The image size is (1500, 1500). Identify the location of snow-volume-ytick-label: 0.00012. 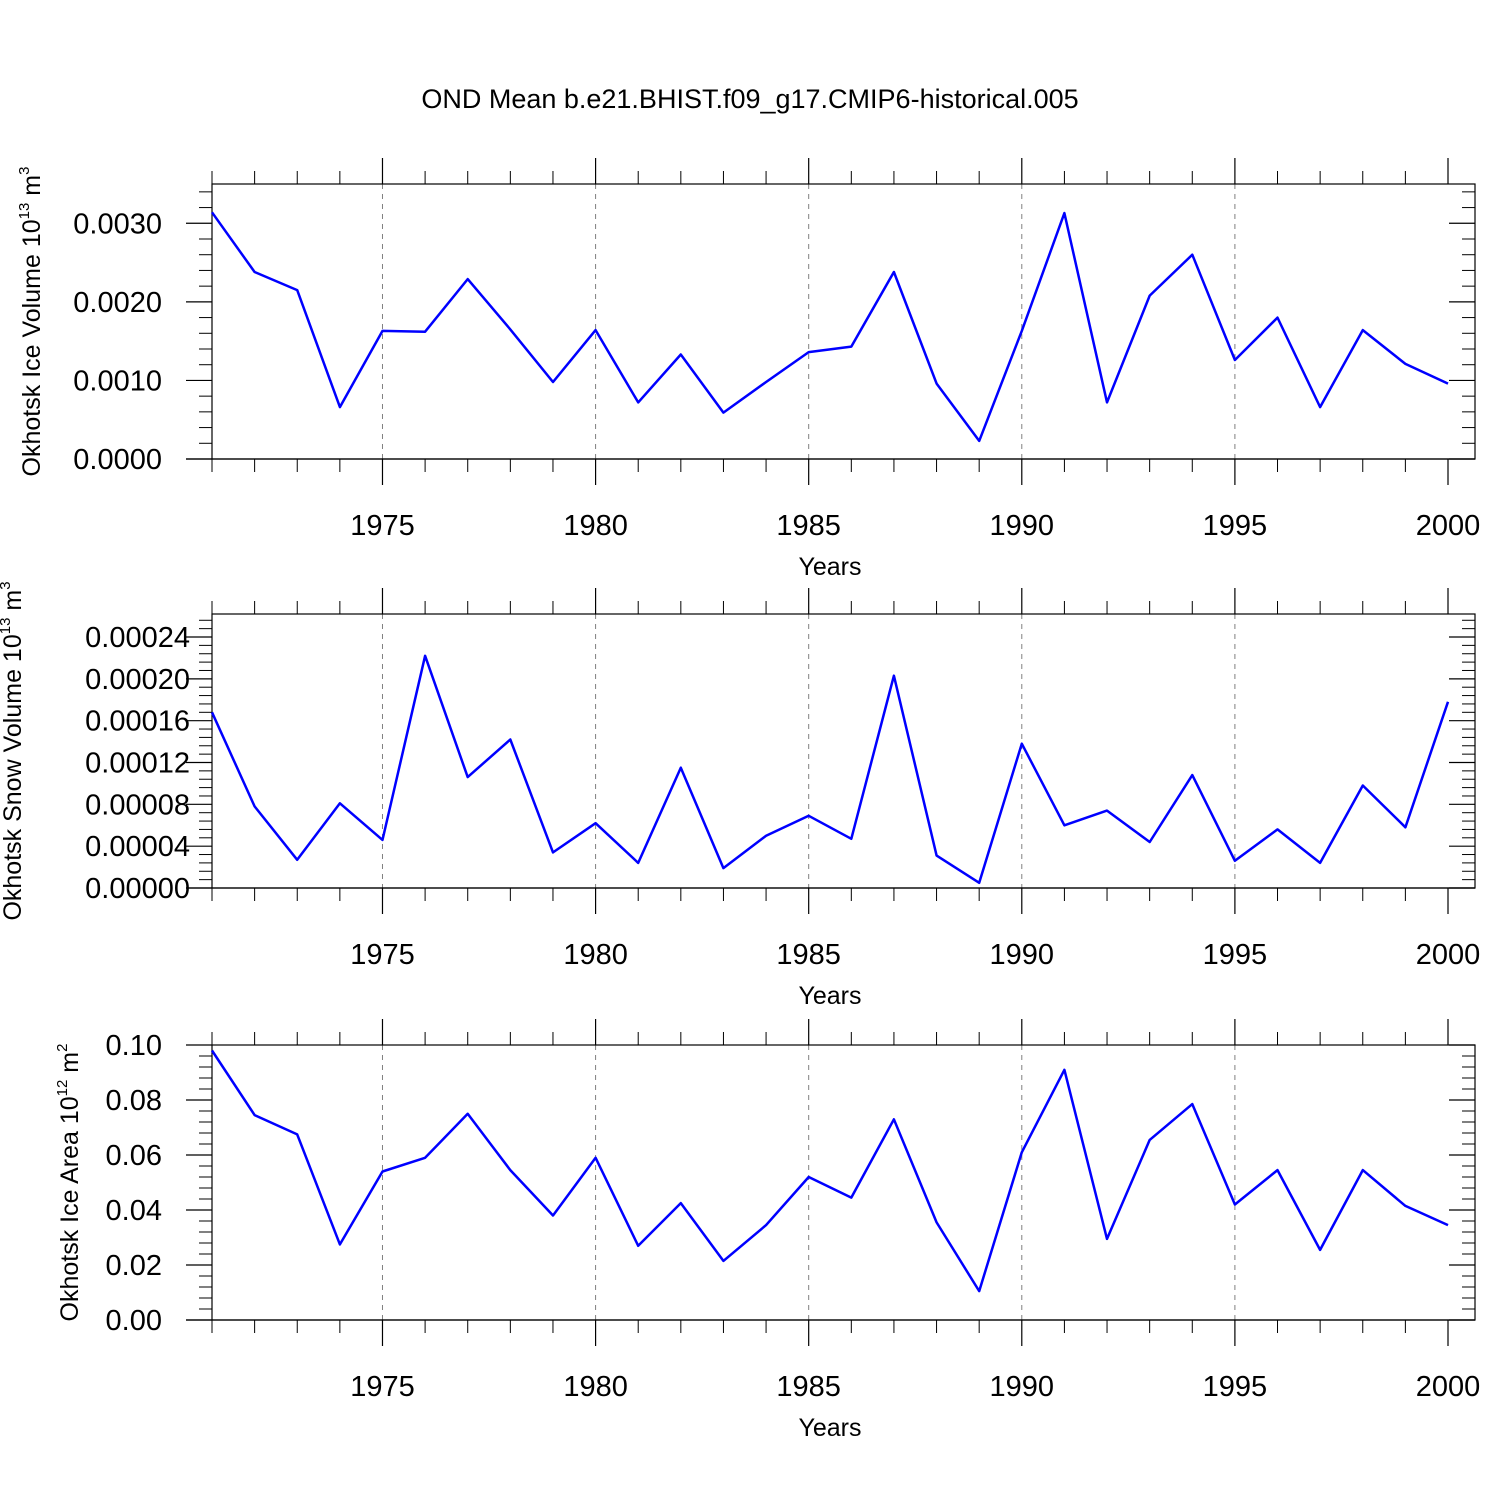
(137, 764).